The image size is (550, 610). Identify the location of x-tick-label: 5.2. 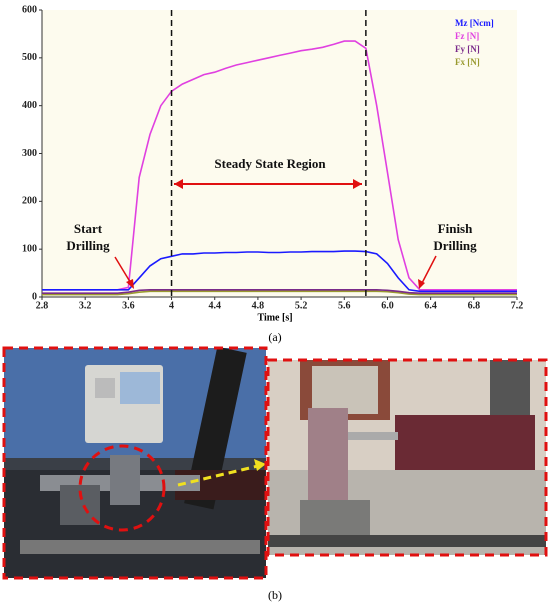
(301, 305).